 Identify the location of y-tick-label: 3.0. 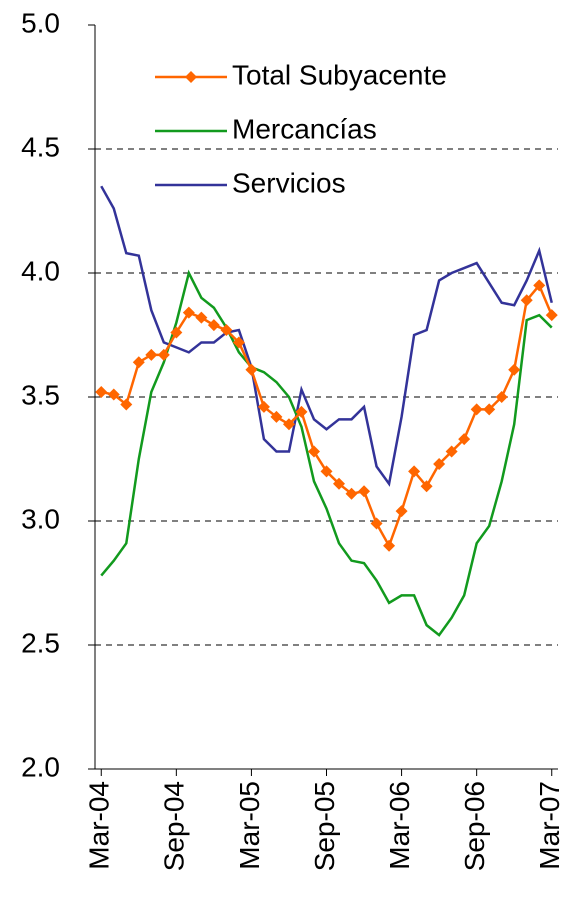
(40, 518).